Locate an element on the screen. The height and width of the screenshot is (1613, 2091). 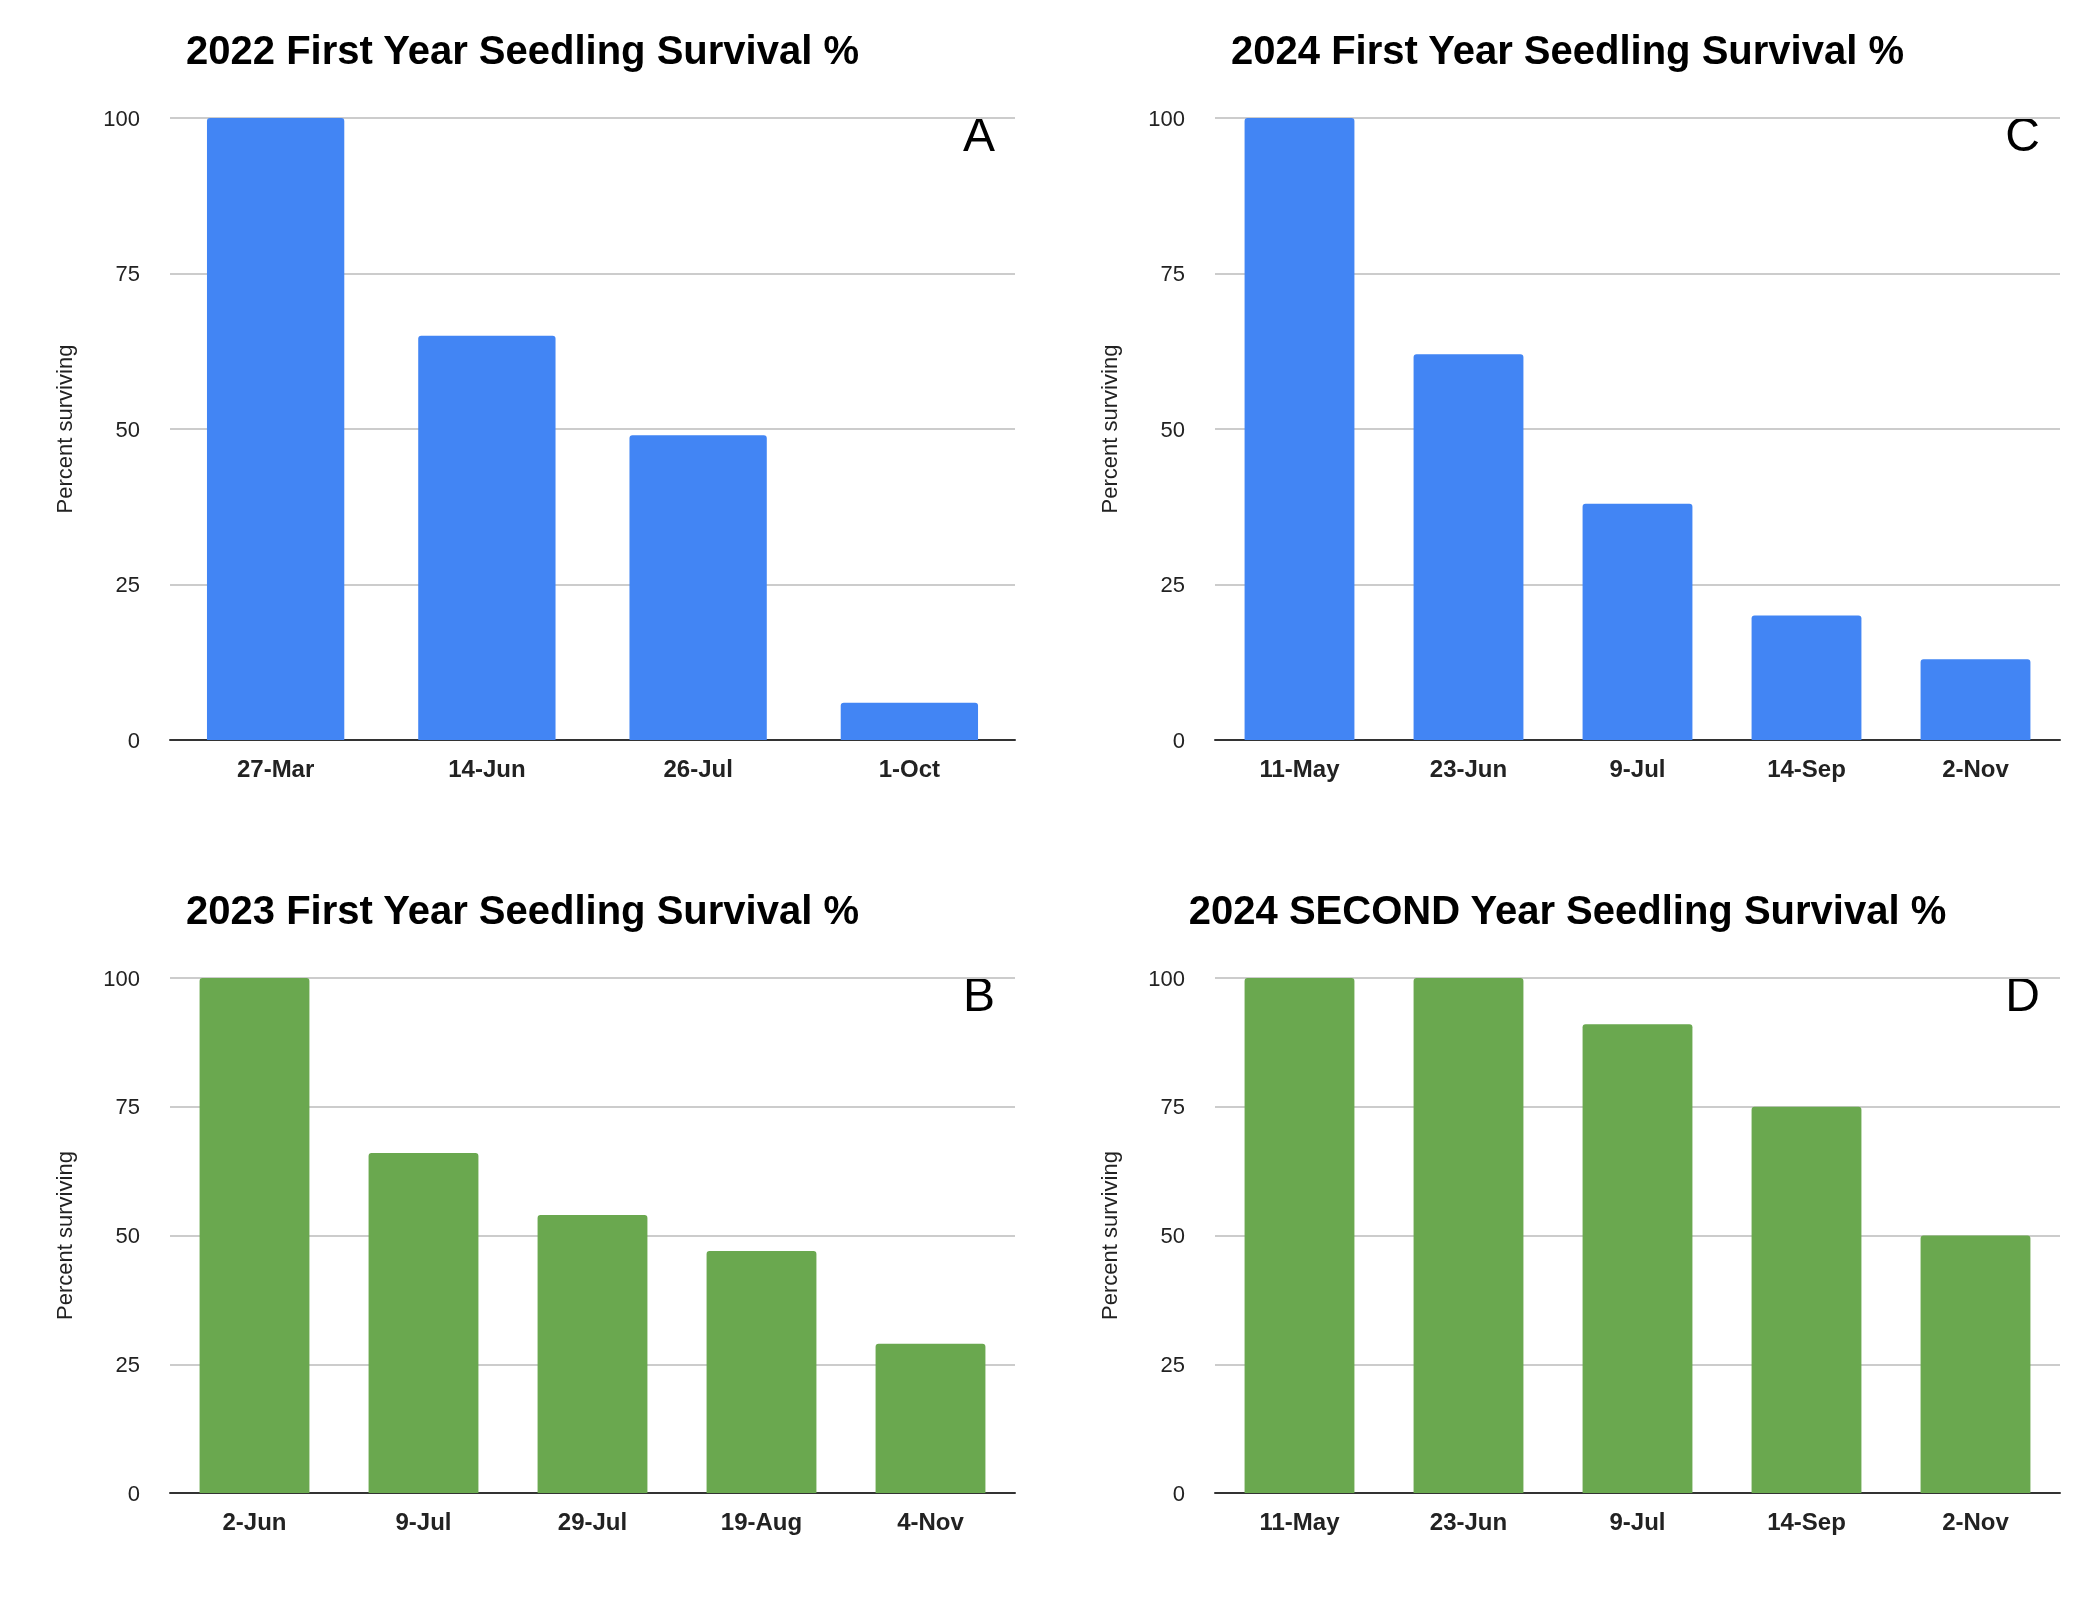
x-tick-label: 2-Jun is located at coordinates (254, 1521).